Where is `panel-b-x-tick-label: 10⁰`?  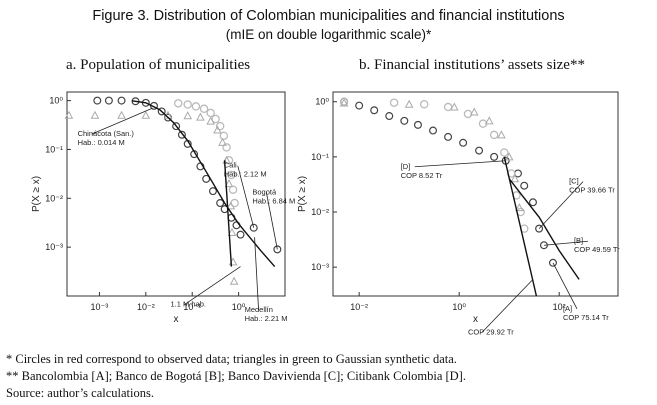
panel-b-x-tick-label: 10⁰ is located at coordinates (459, 307).